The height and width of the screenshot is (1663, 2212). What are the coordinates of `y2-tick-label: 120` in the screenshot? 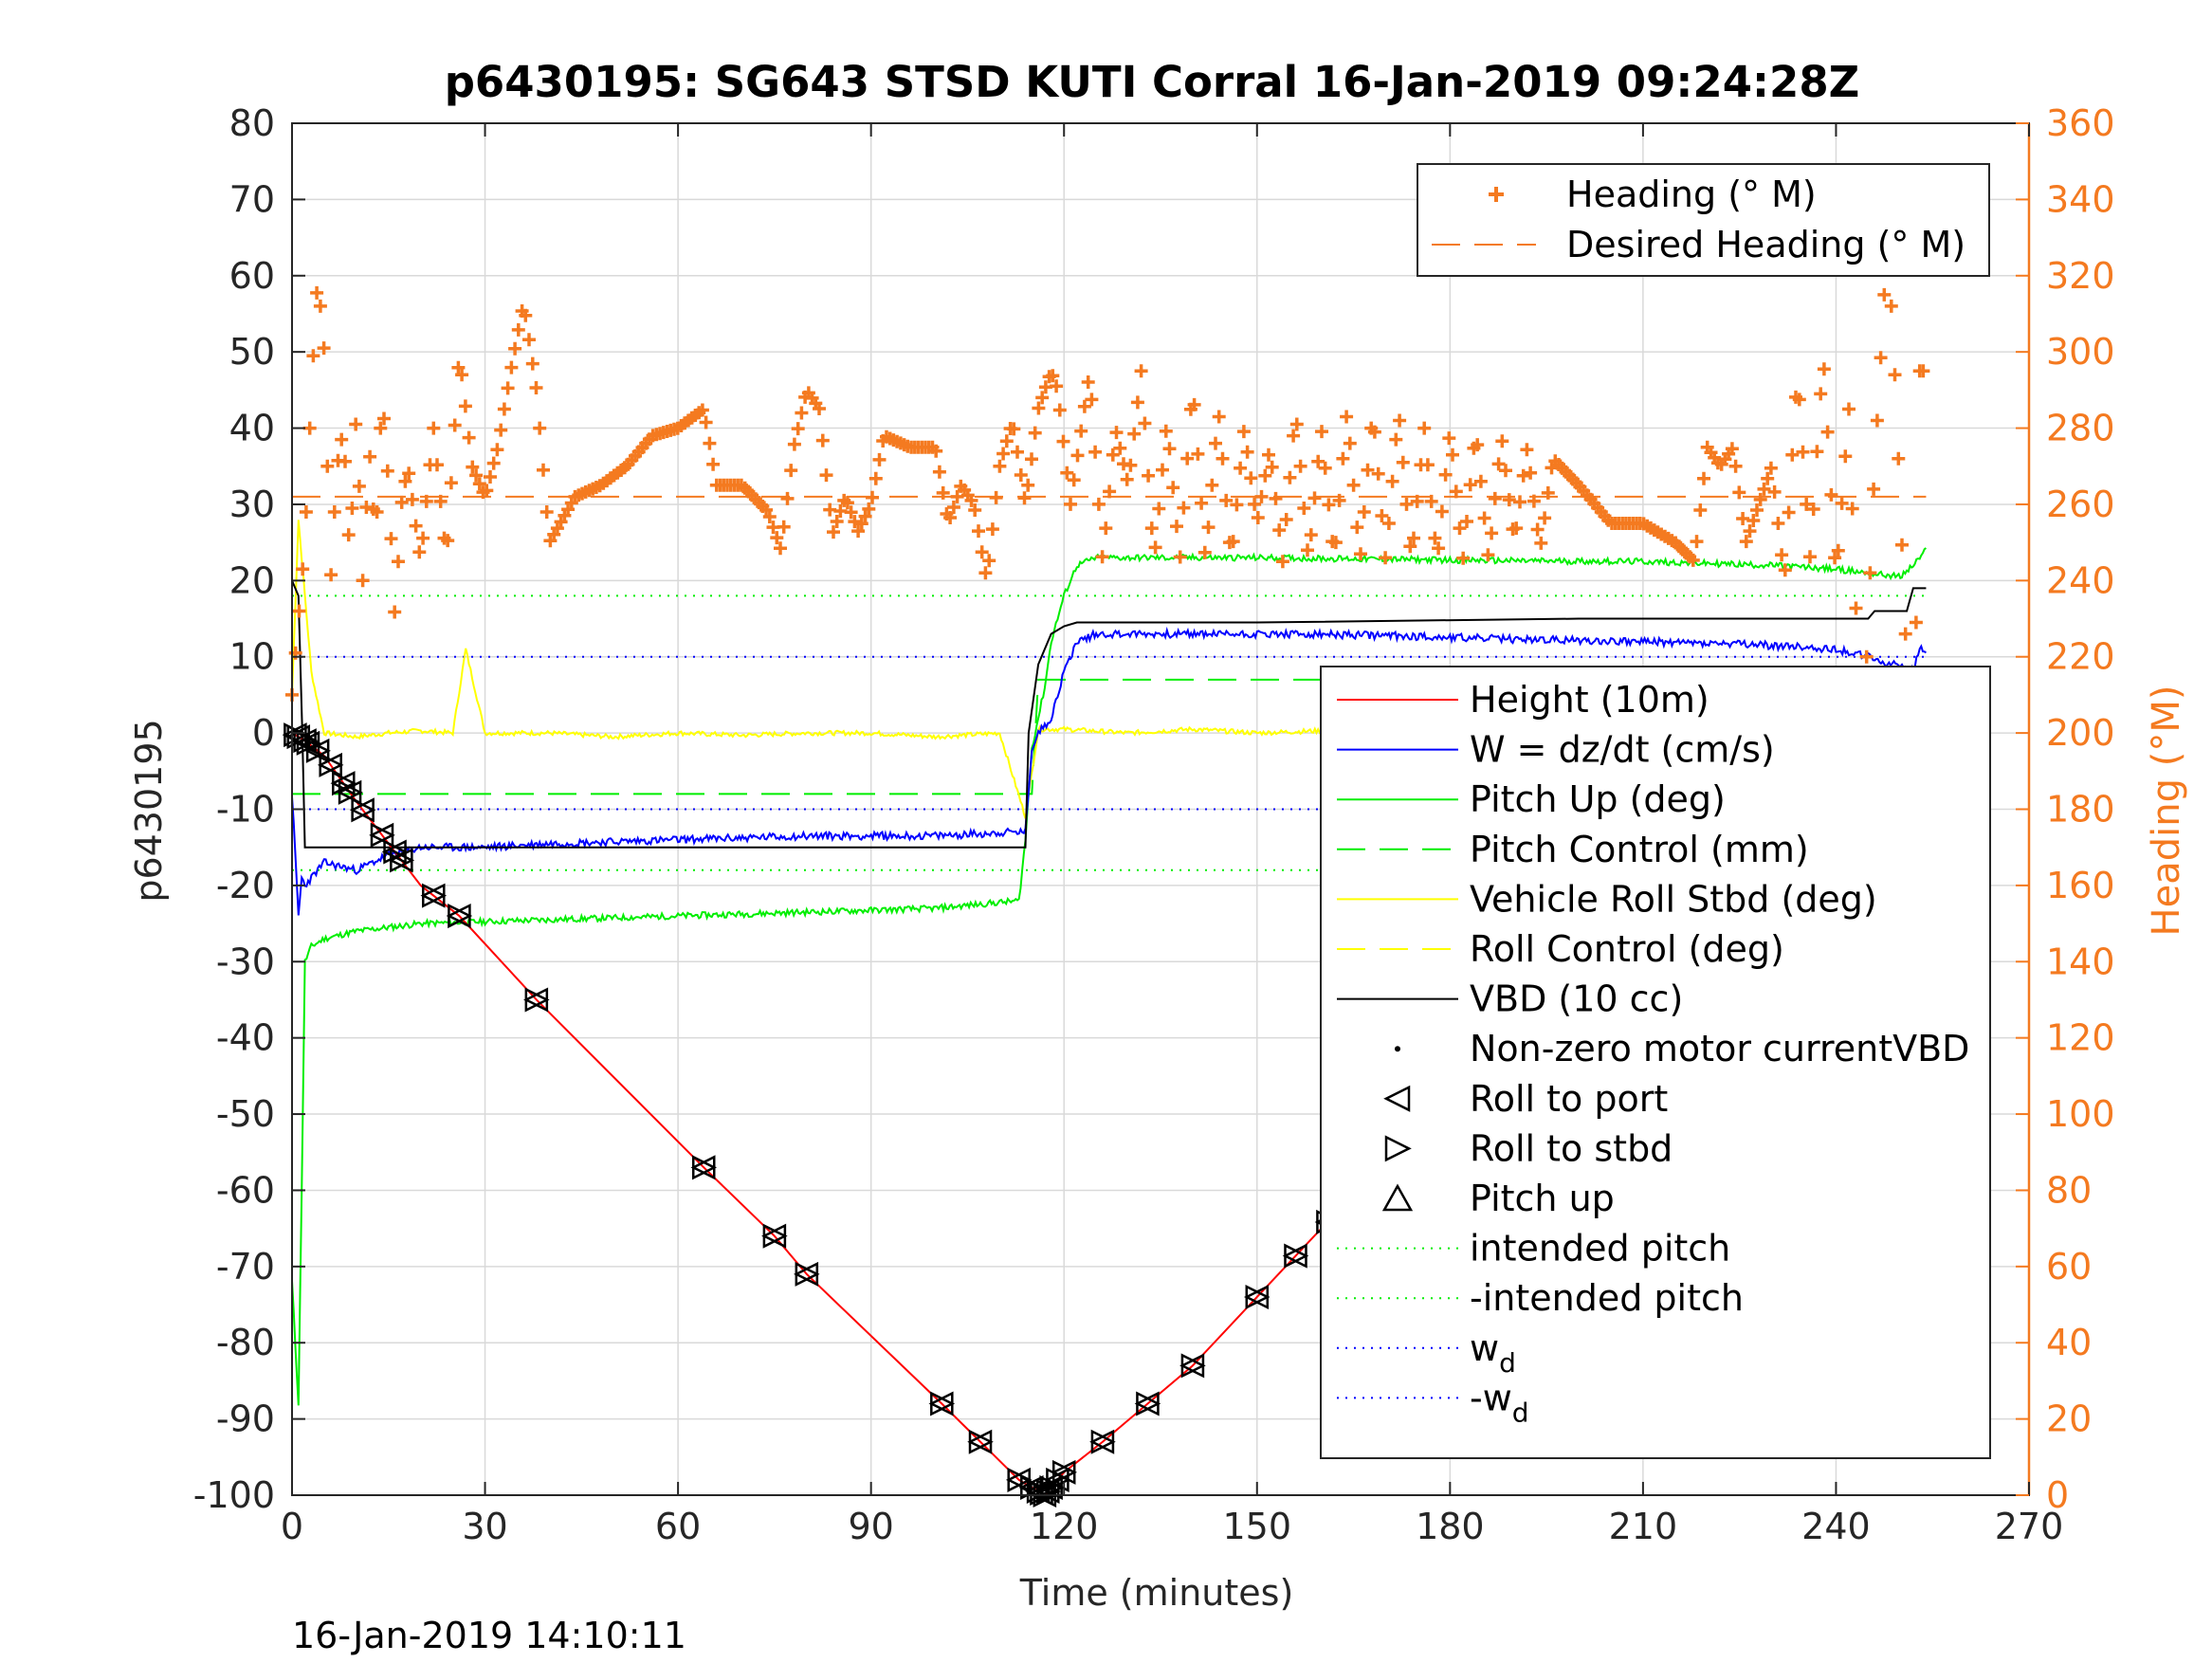 It's located at (2080, 1038).